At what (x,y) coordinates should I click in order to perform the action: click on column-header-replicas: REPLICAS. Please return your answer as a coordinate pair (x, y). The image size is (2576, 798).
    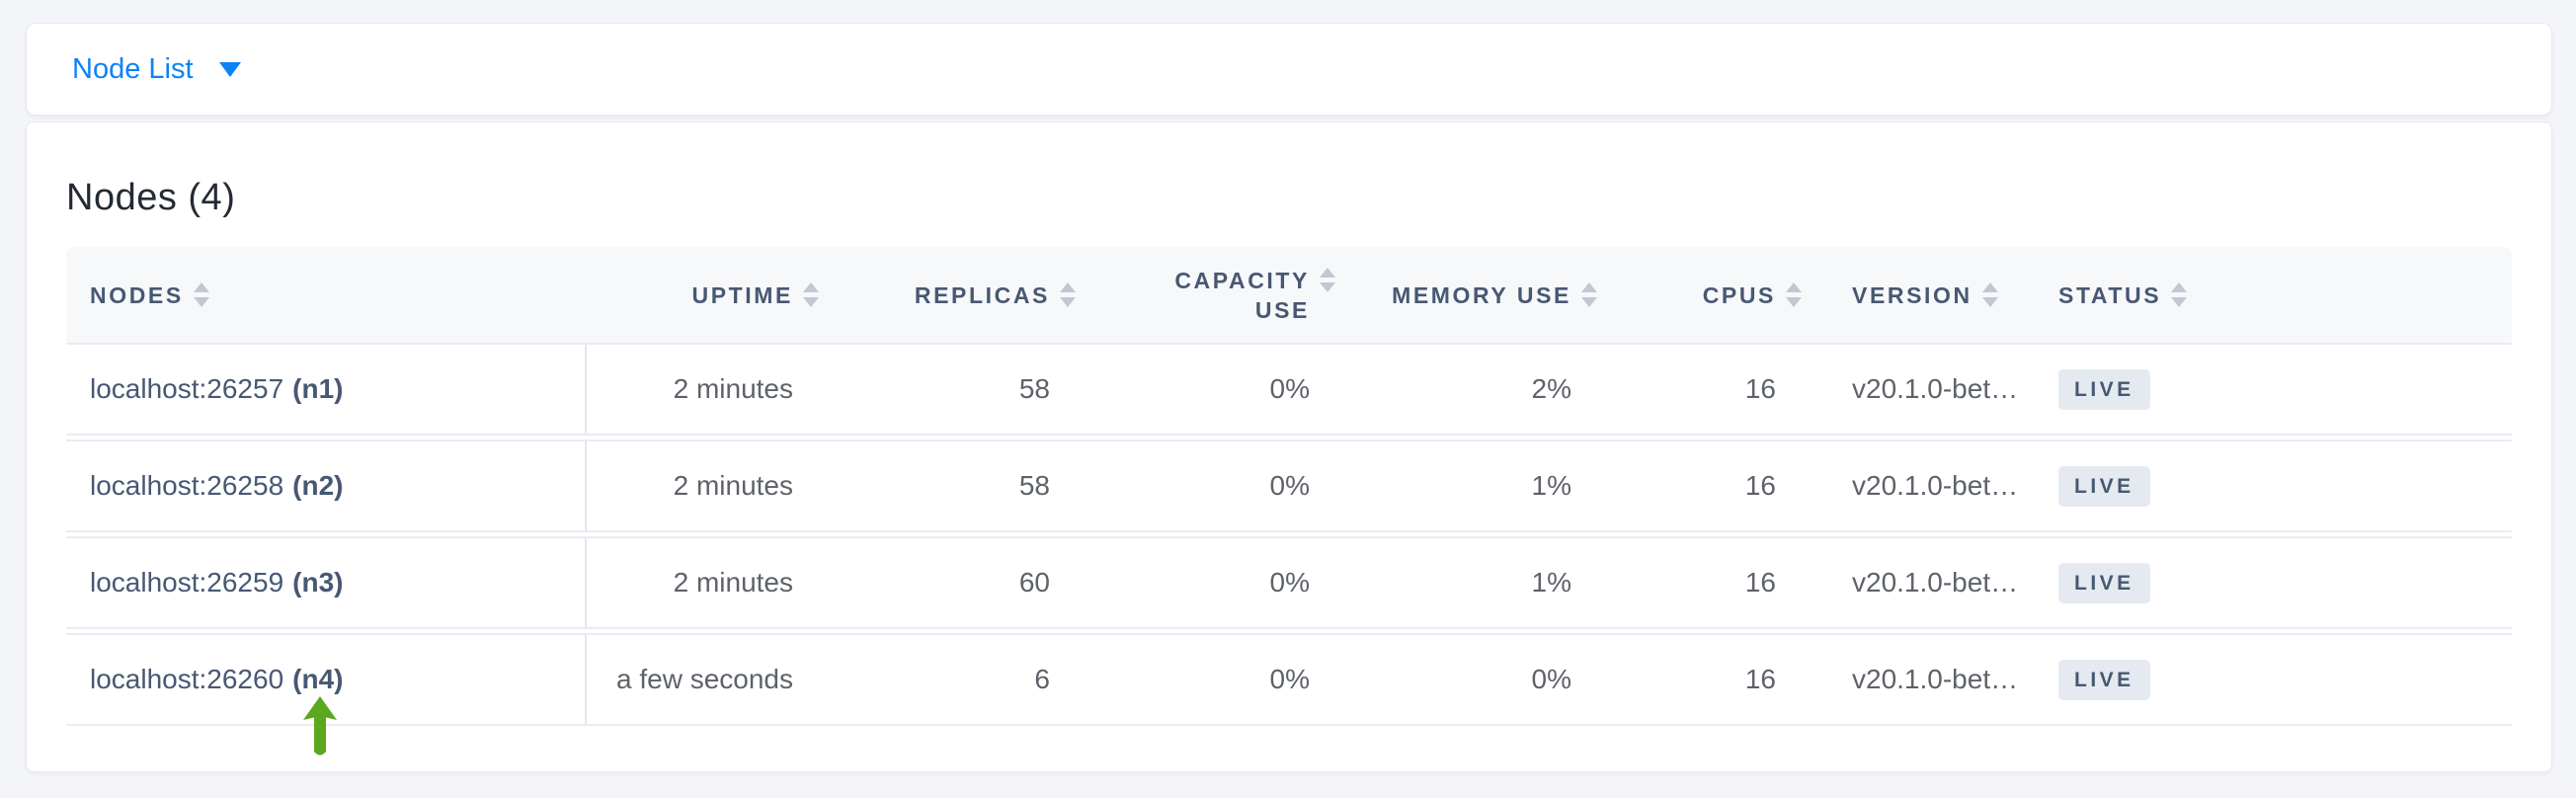
    Looking at the image, I should click on (959, 295).